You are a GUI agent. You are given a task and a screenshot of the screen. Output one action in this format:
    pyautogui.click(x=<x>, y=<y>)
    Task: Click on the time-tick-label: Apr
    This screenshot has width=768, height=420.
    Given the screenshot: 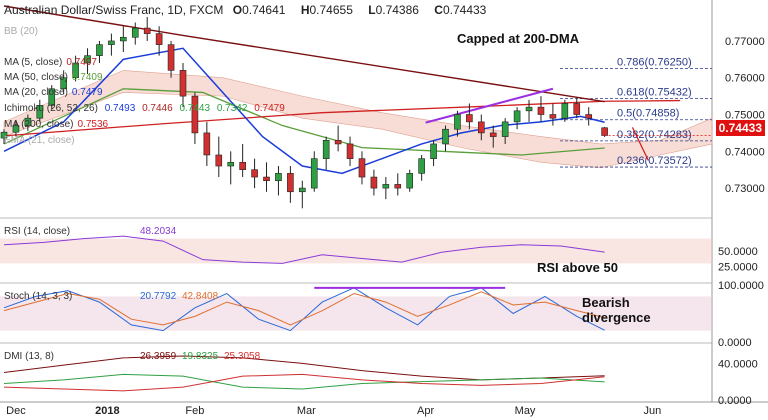 What is the action you would take?
    pyautogui.click(x=425, y=411)
    